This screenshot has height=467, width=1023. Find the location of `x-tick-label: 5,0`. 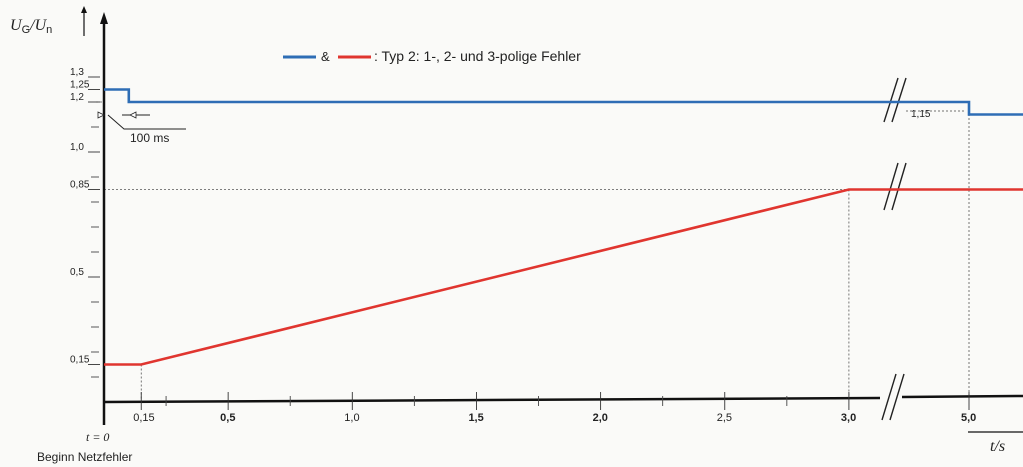

x-tick-label: 5,0 is located at coordinates (968, 418).